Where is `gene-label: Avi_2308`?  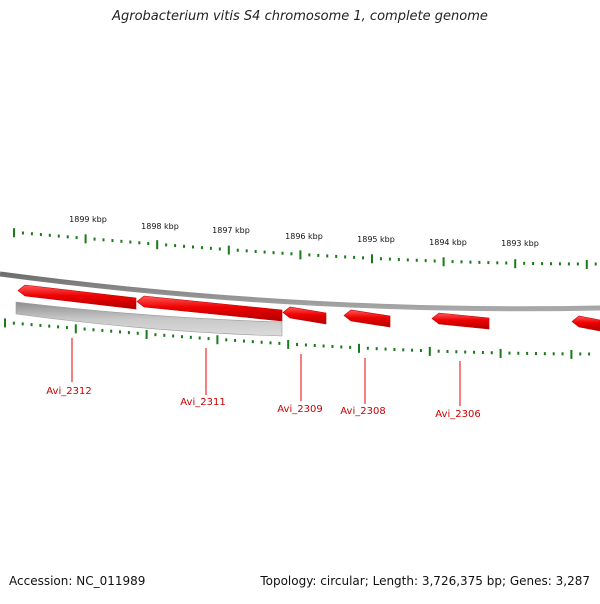
gene-label: Avi_2308 is located at coordinates (362, 411).